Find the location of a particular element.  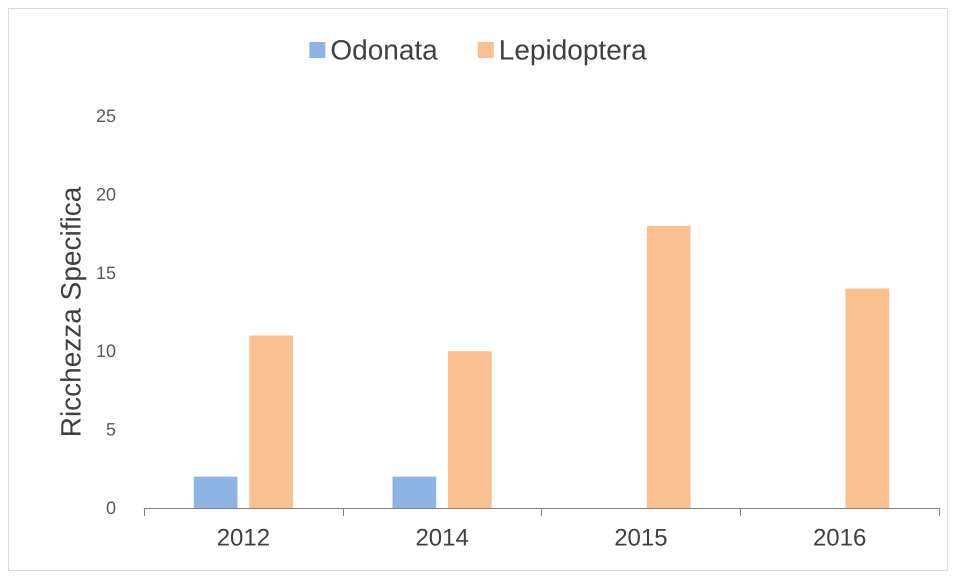

y-tick-label: 20 is located at coordinates (106, 194).